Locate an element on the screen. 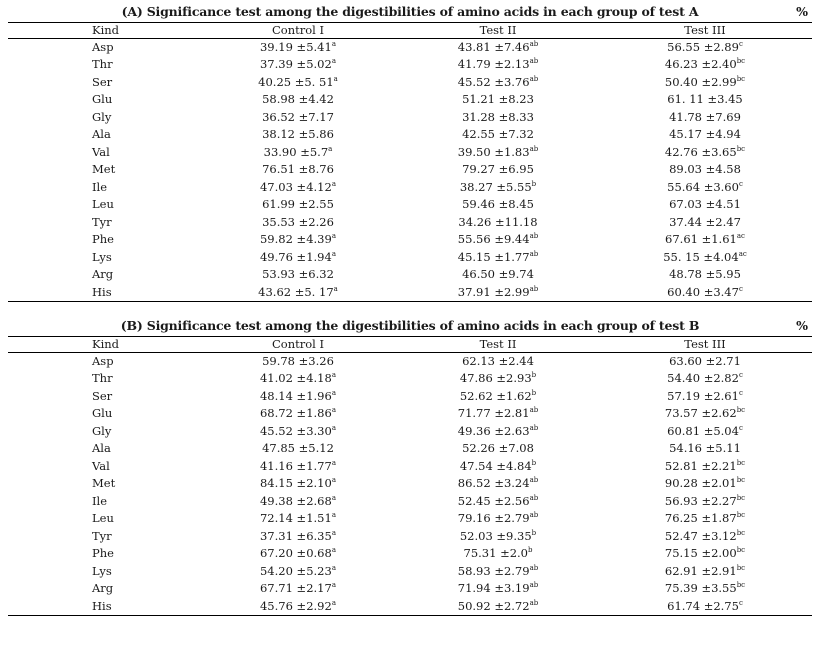 This screenshot has height=662, width=822. test-ii-value-cell: 47.54 ±4.84b is located at coordinates (498, 467).